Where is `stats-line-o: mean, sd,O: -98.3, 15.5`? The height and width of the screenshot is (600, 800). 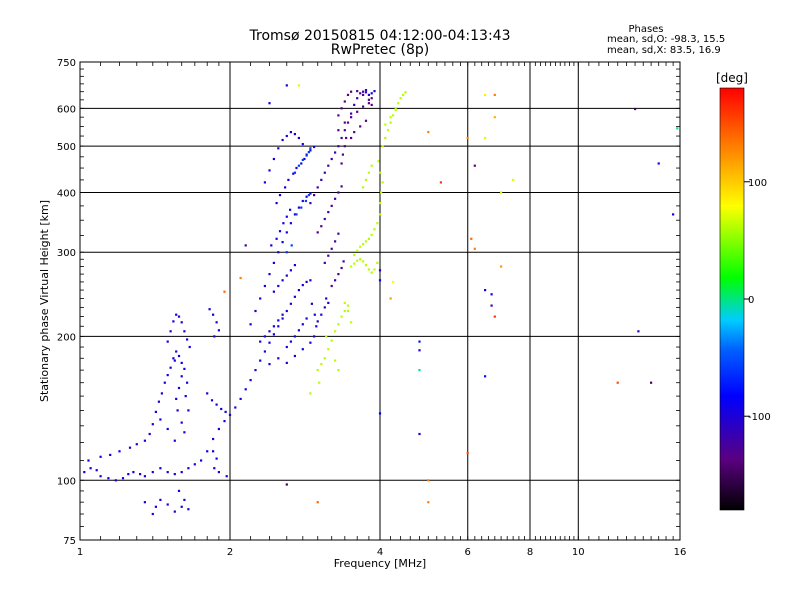 stats-line-o: mean, sd,O: -98.3, 15.5 is located at coordinates (666, 39).